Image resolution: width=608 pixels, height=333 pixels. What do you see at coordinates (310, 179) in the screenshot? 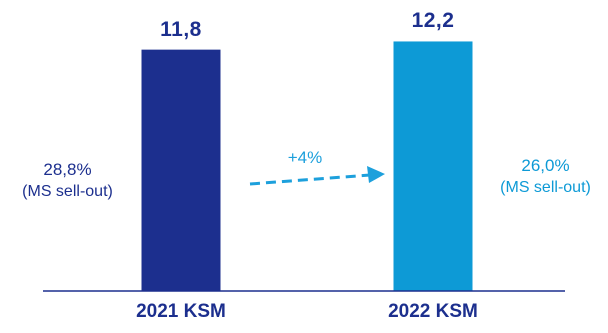
I see `growth-arrow-line` at bounding box center [310, 179].